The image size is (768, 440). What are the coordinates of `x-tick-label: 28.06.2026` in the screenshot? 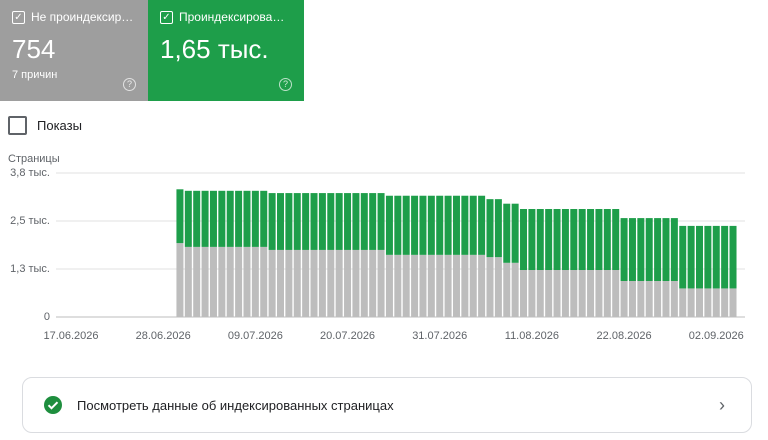 It's located at (163, 336).